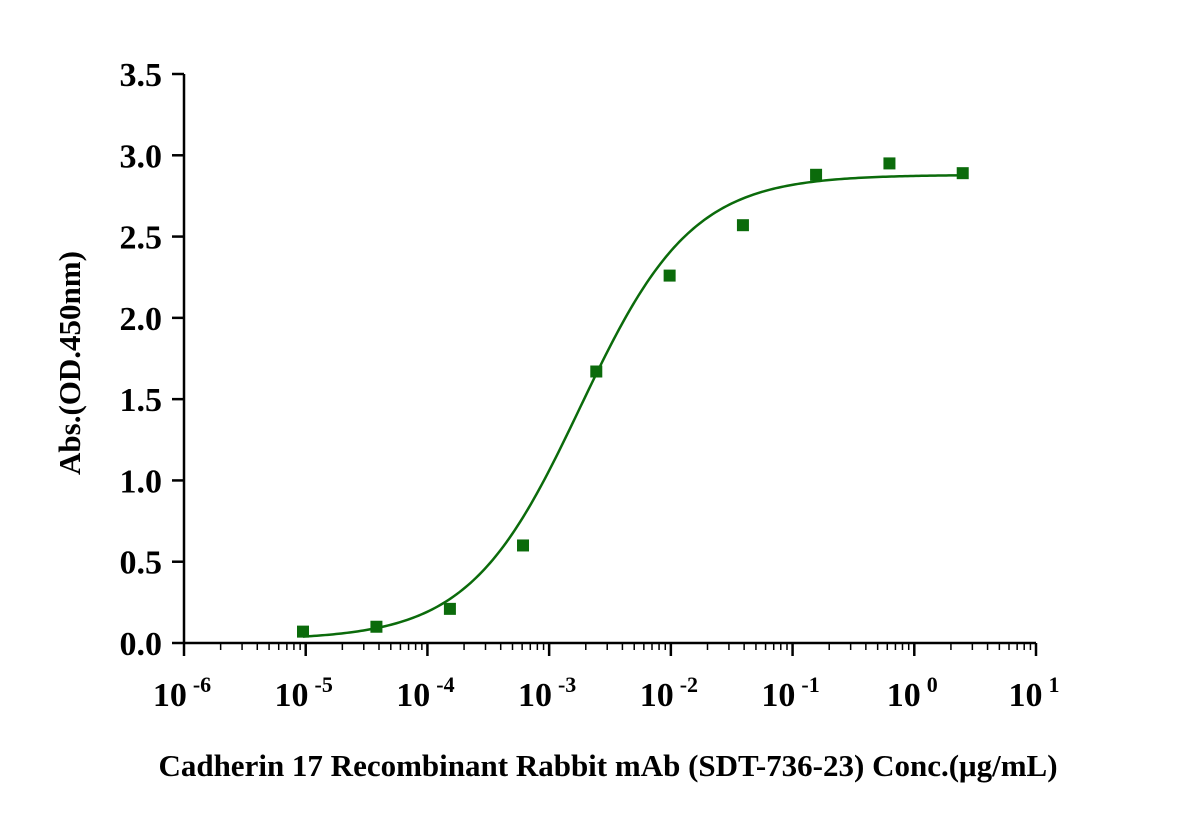 Image resolution: width=1200 pixels, height=828 pixels. What do you see at coordinates (912, 693) in the screenshot?
I see `x-tick-label: 10 0` at bounding box center [912, 693].